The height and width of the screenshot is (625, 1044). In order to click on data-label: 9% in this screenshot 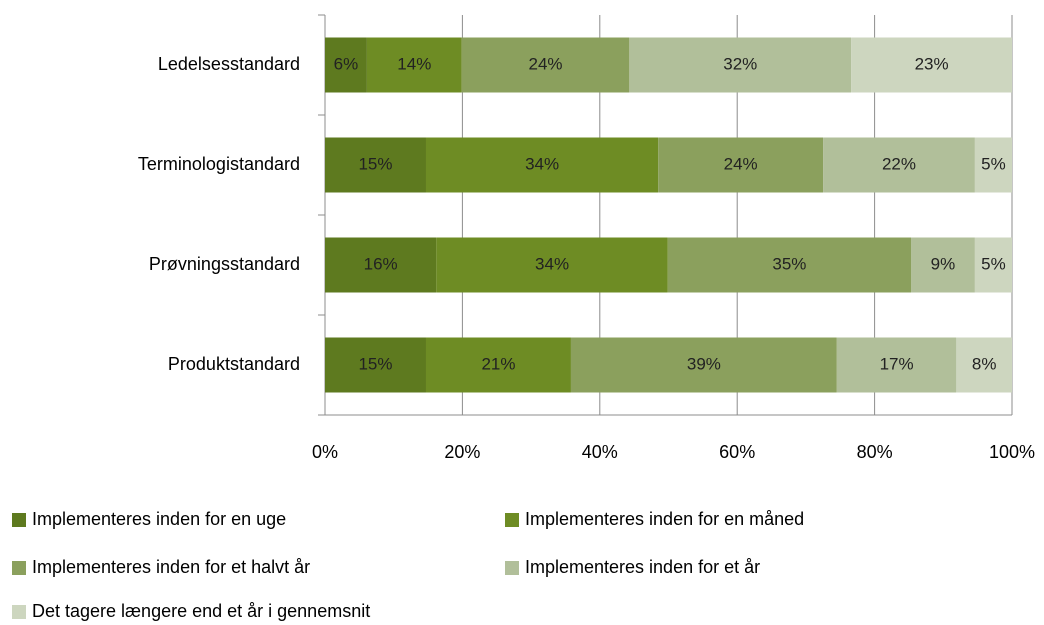, I will do `click(943, 263)`.